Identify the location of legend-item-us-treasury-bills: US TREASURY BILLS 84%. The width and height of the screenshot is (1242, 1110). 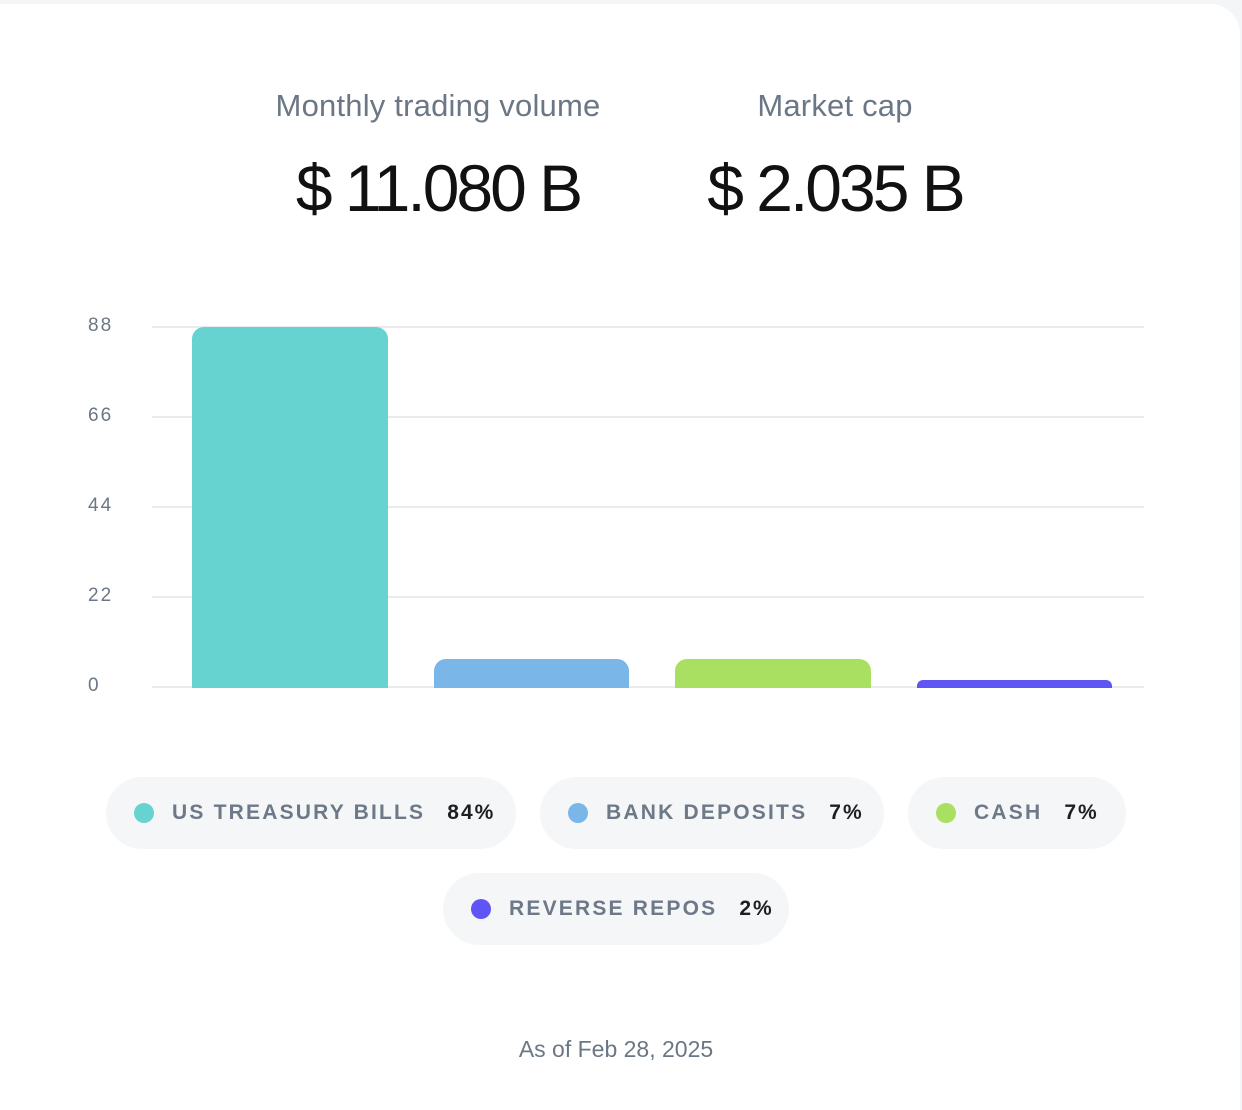
(311, 813).